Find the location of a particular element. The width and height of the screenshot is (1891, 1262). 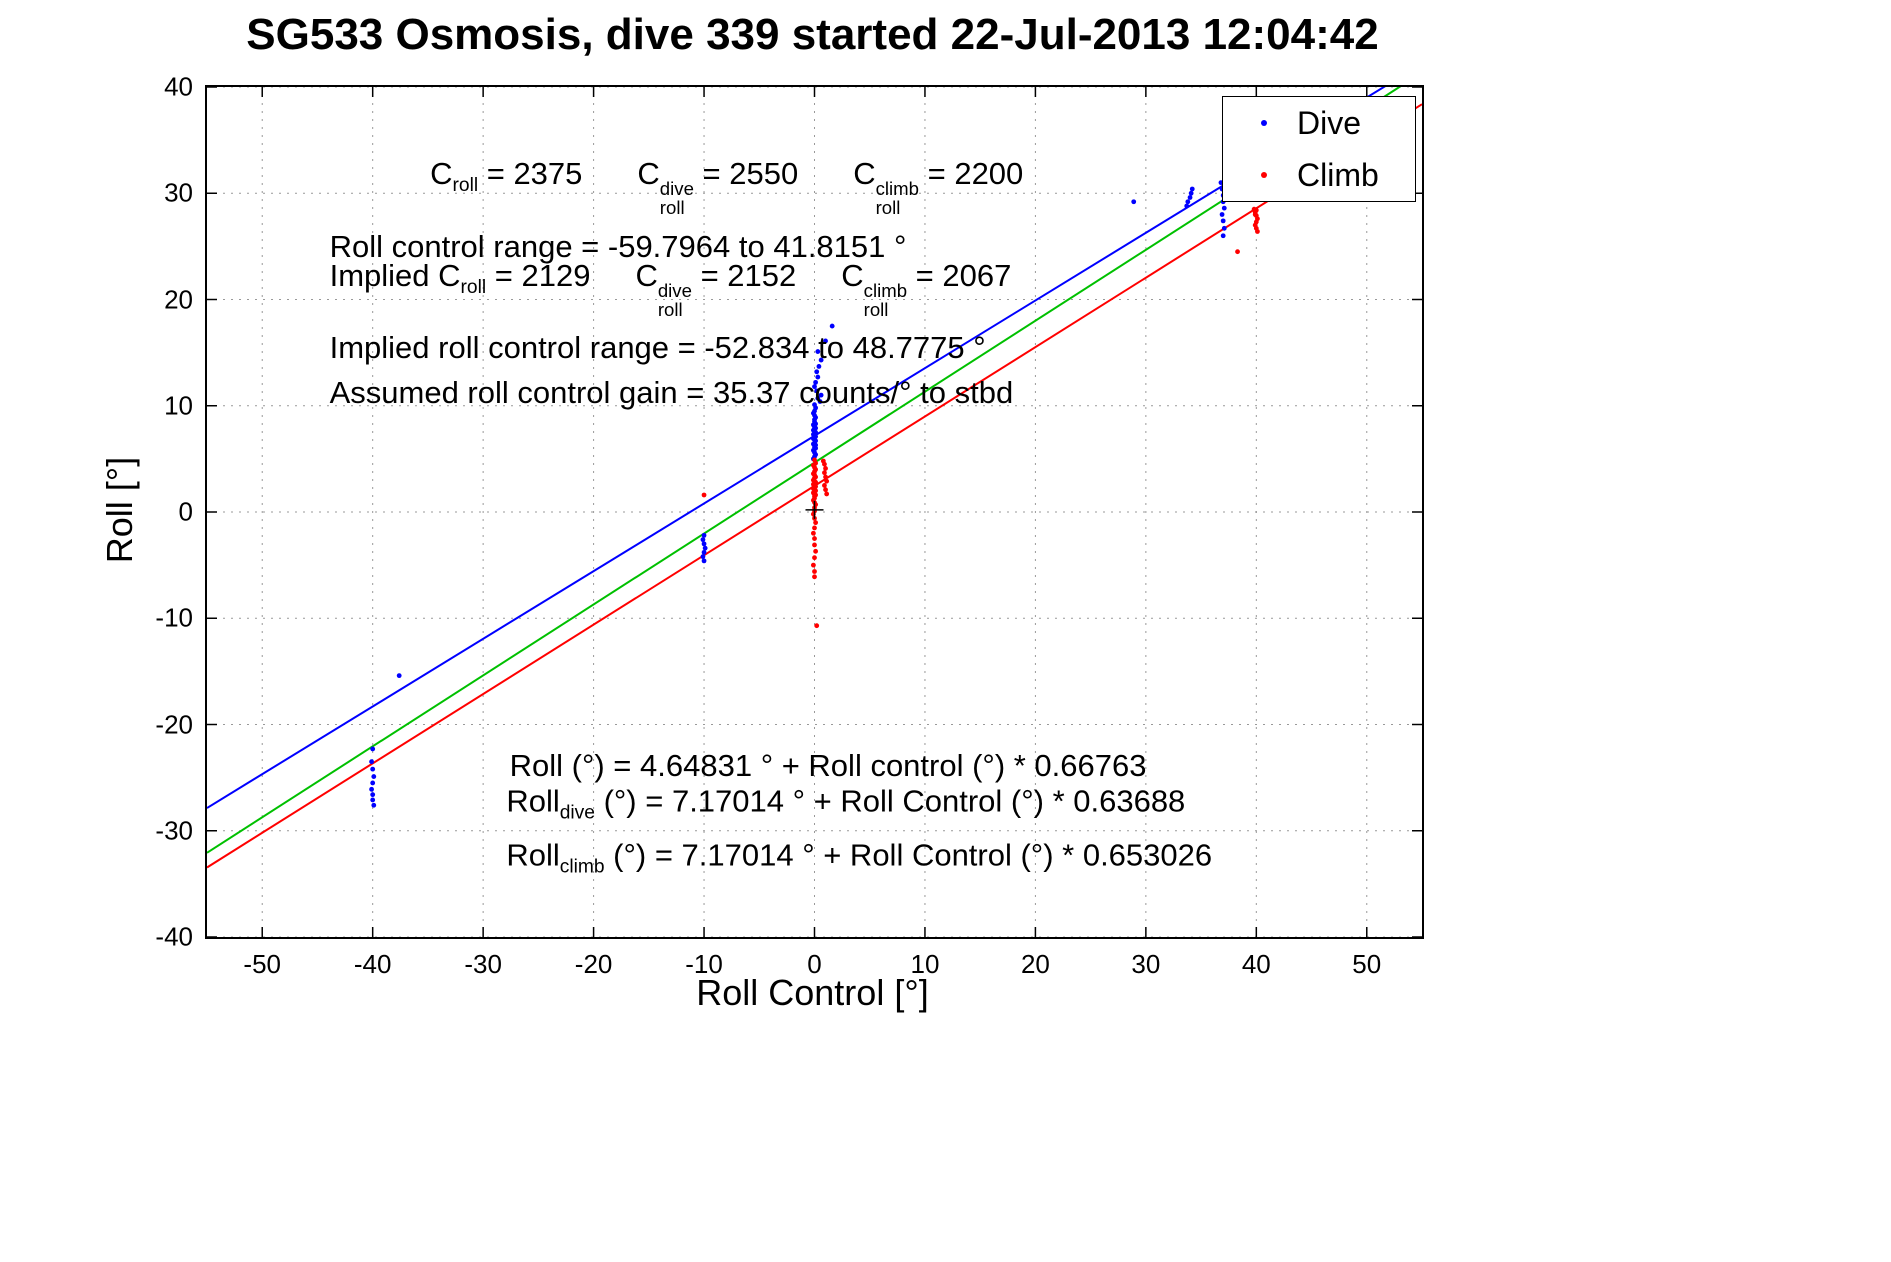

y-tick-label: 0 is located at coordinates (185, 511).